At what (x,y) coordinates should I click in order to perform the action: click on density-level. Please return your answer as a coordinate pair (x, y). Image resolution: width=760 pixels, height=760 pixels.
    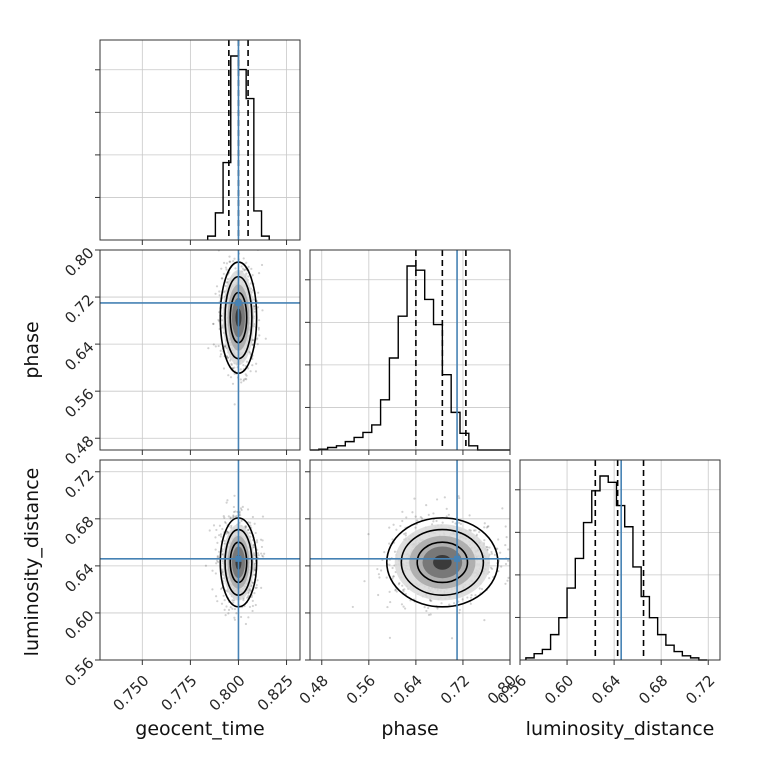
    Looking at the image, I should click on (442, 562).